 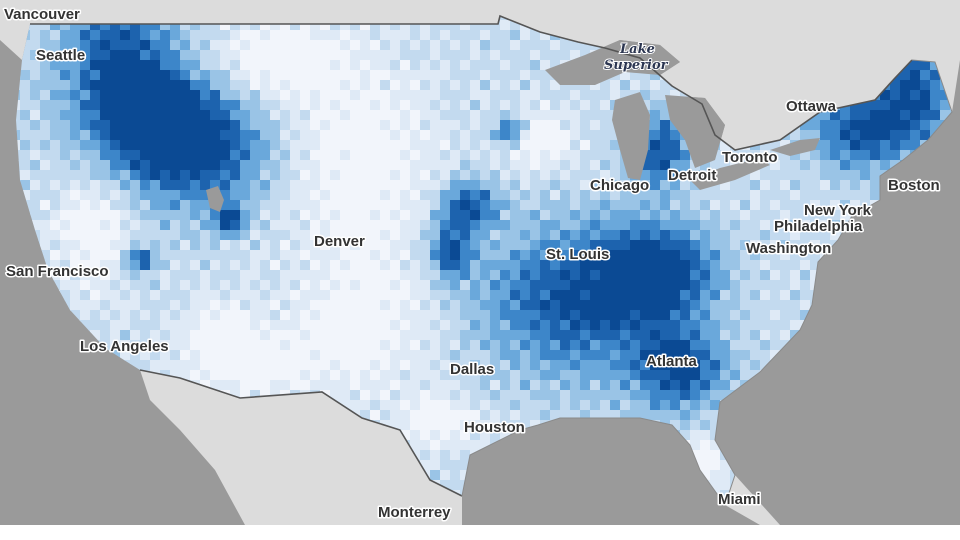 I want to click on city-label-ottawa: Ottawa, so click(x=812, y=107).